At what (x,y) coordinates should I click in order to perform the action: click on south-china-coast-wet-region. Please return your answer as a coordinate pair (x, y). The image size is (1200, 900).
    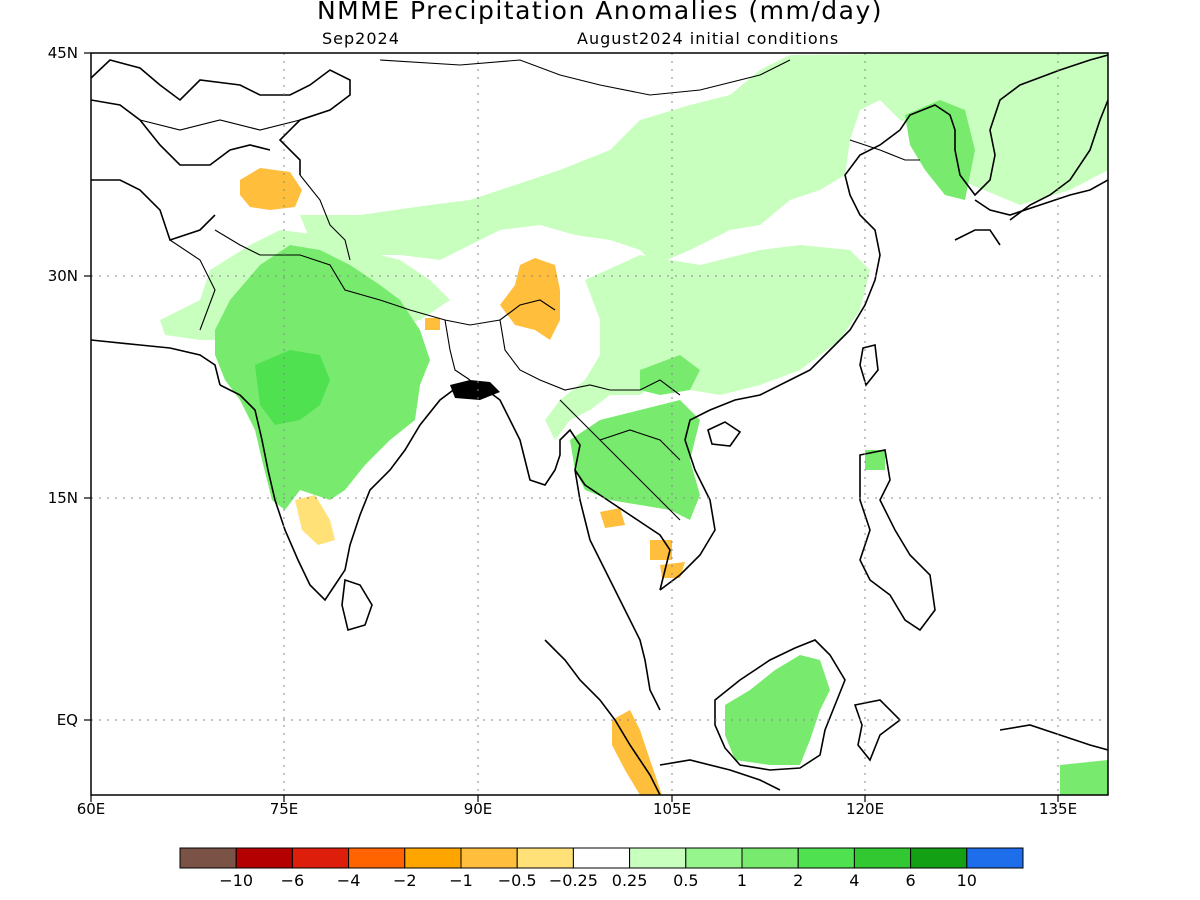
    Looking at the image, I should click on (670, 375).